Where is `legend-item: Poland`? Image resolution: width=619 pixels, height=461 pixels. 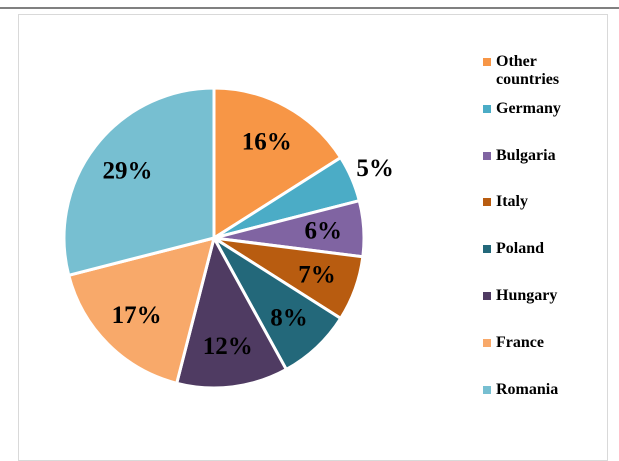 legend-item: Poland is located at coordinates (538, 249).